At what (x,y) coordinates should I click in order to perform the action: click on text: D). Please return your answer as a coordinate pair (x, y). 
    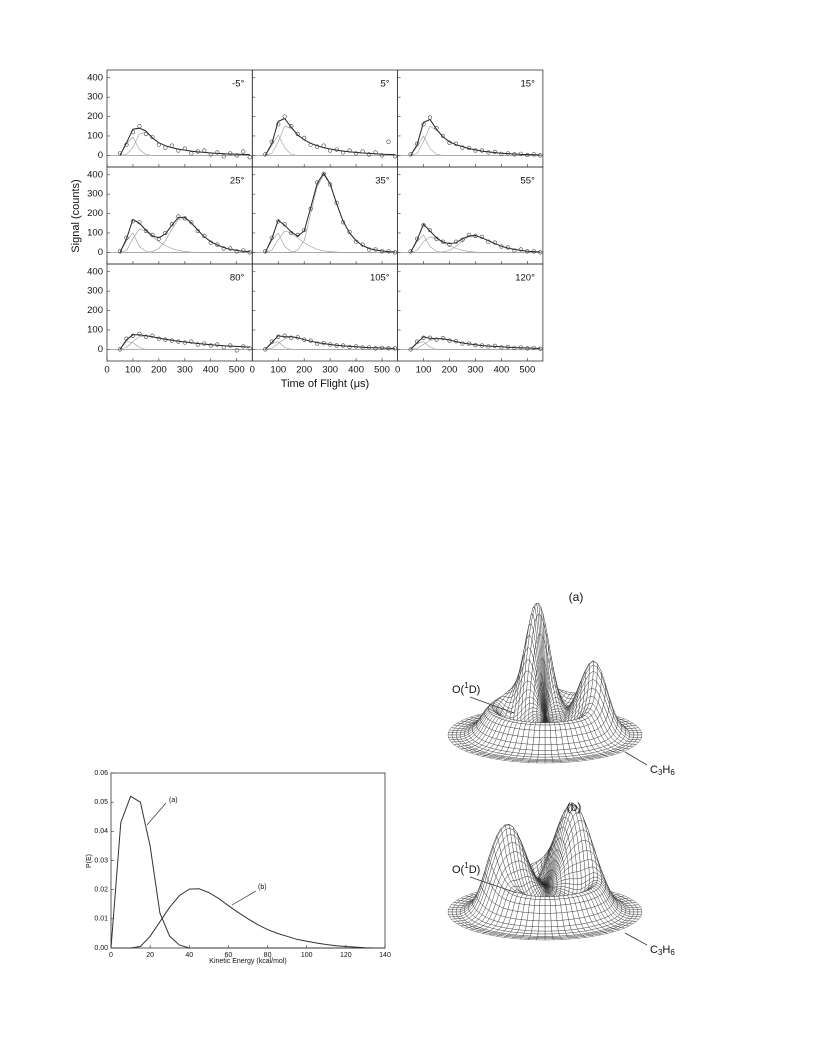
    Looking at the image, I should click on (475, 870).